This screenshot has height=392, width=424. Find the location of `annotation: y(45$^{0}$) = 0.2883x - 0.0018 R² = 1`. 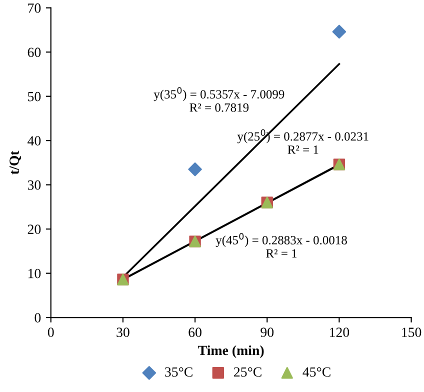

annotation: y(45$^{0}$) = 0.2883x - 0.0018 R² = 1 is located at coordinates (281, 245).